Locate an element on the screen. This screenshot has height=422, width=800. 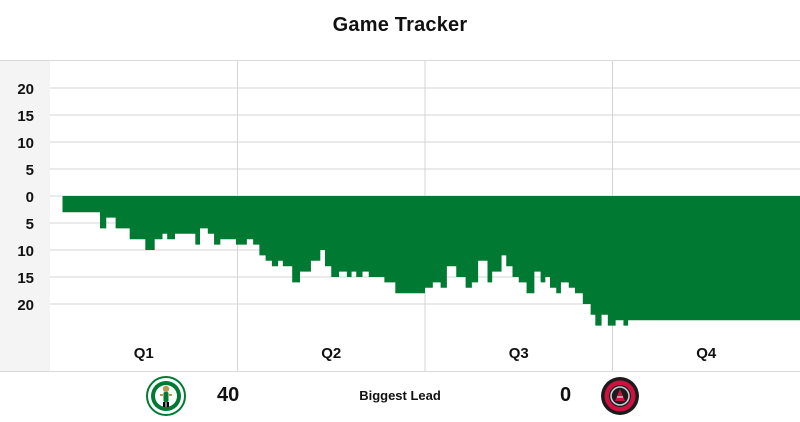
quarter-label: Q3 is located at coordinates (519, 353).